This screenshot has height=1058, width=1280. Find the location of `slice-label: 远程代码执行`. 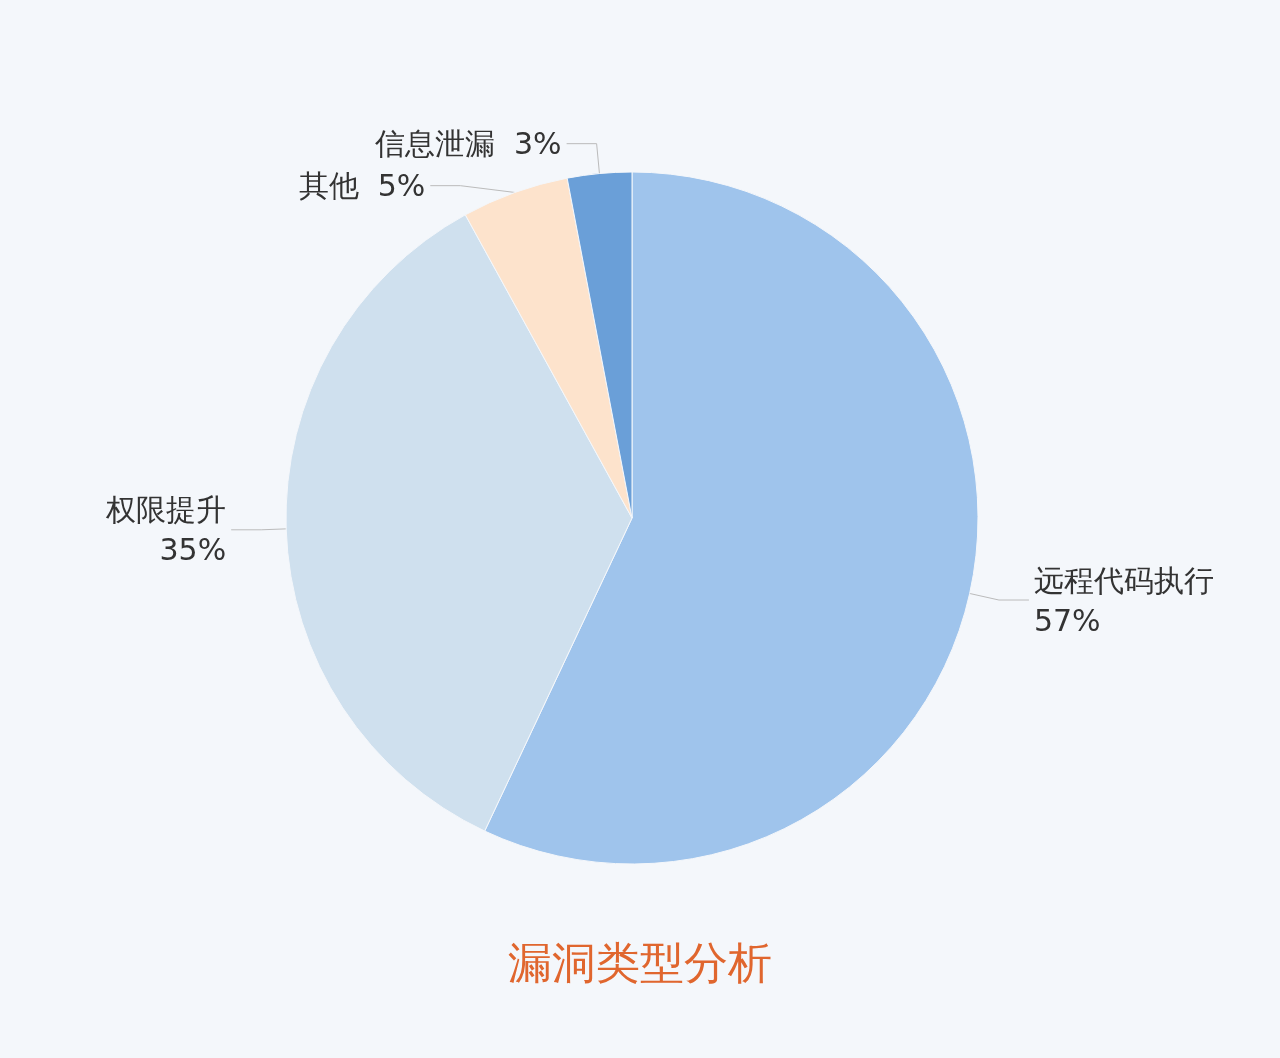

slice-label: 远程代码执行 is located at coordinates (1123, 580).